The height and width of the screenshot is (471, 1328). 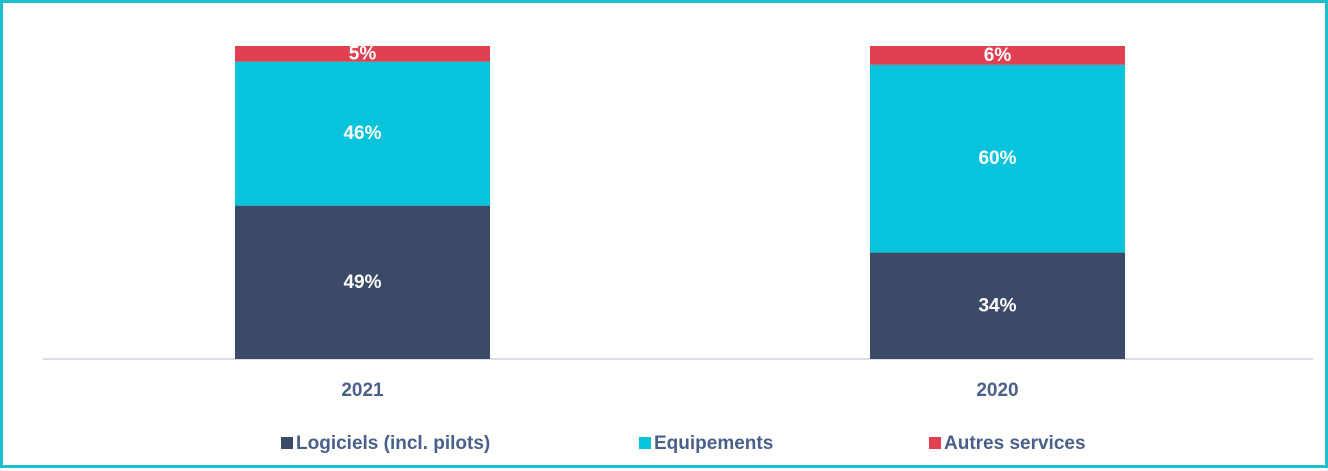 I want to click on data-label-2020-0: 34%, so click(x=997, y=305).